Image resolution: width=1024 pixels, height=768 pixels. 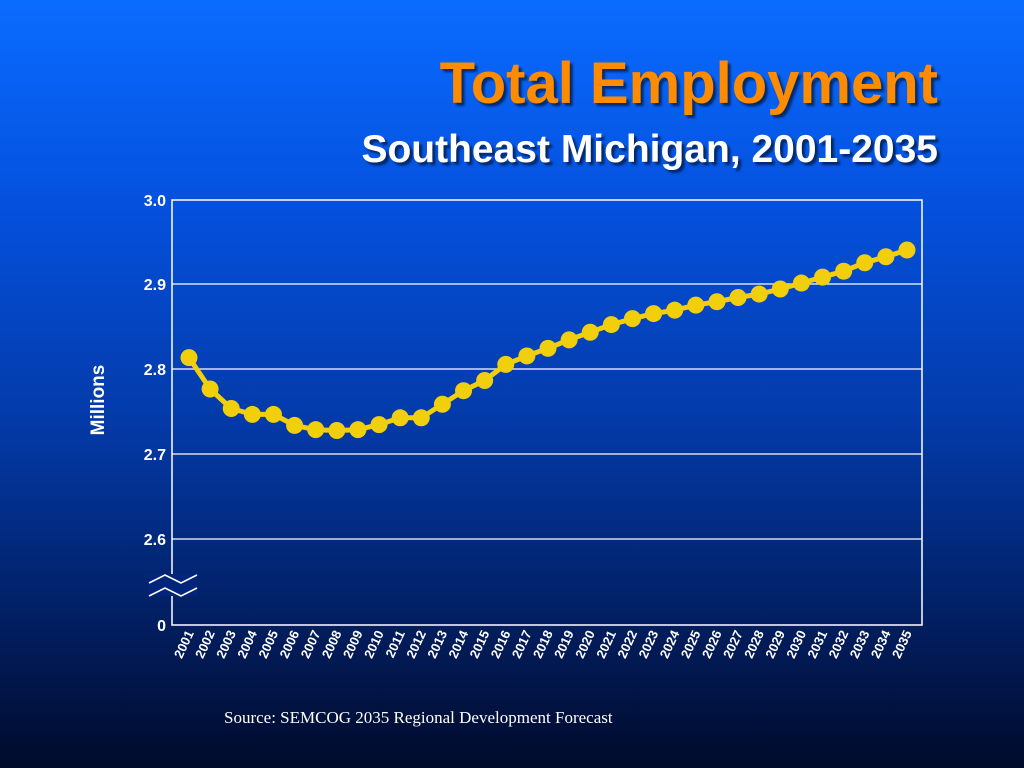 What do you see at coordinates (155, 370) in the screenshot?
I see `y-tick-label: 2.8` at bounding box center [155, 370].